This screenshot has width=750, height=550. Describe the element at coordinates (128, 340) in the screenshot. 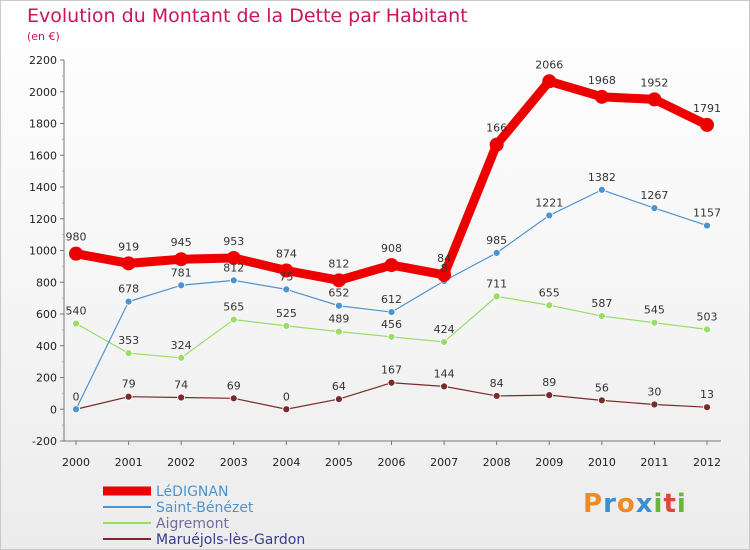

I see `data-label: 353` at that location.